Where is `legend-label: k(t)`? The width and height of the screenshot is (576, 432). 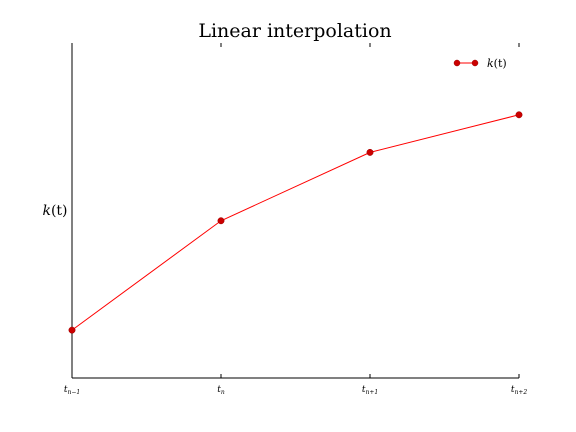 legend-label: k(t) is located at coordinates (497, 63).